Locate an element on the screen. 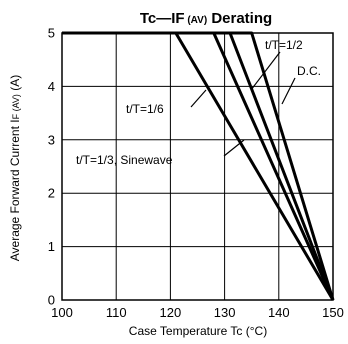 The image size is (348, 344). y-label-main: Average Forward Current I is located at coordinates (15, 190).